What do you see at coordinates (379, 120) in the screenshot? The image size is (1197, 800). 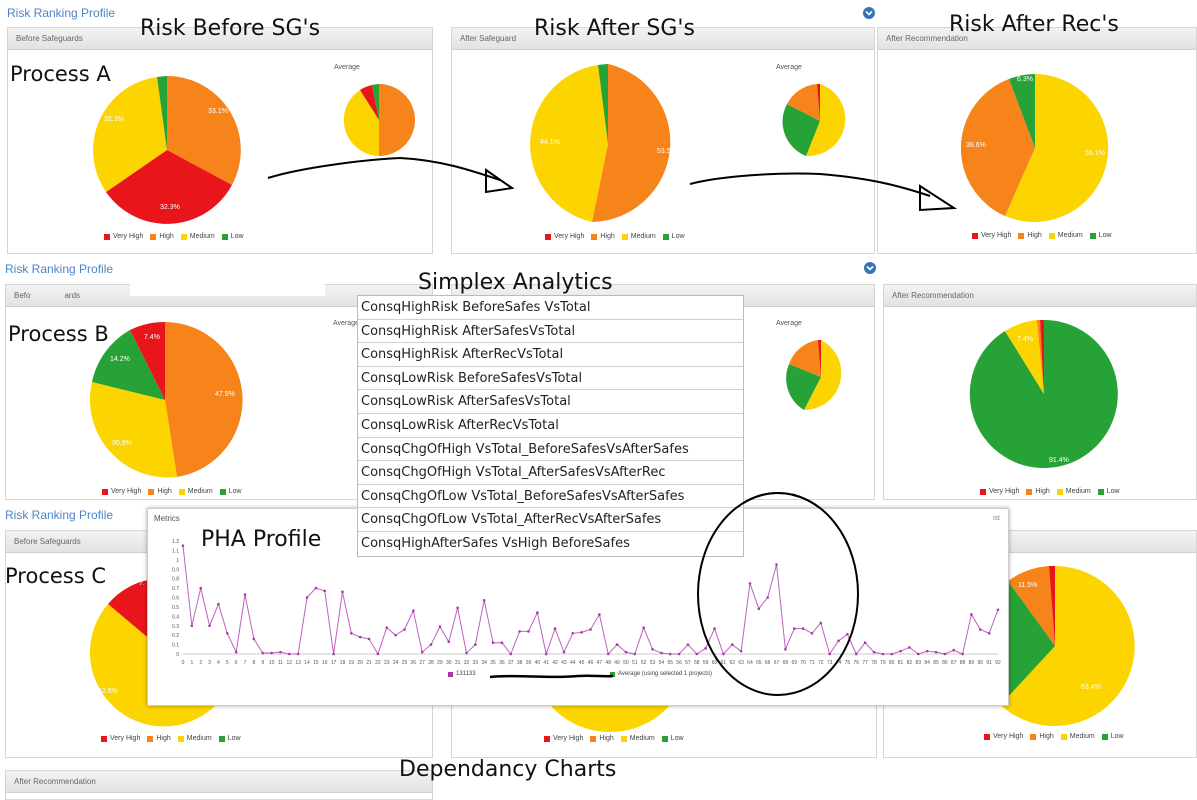 I see `pie-a-average` at bounding box center [379, 120].